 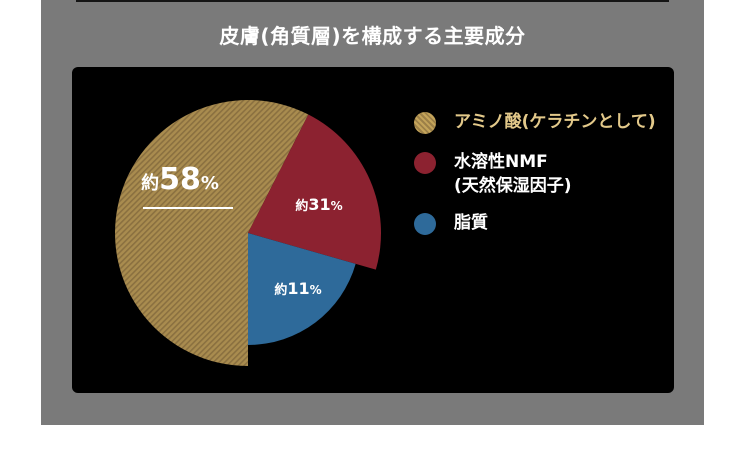 I want to click on pie-slice-lipid, so click(x=302, y=289).